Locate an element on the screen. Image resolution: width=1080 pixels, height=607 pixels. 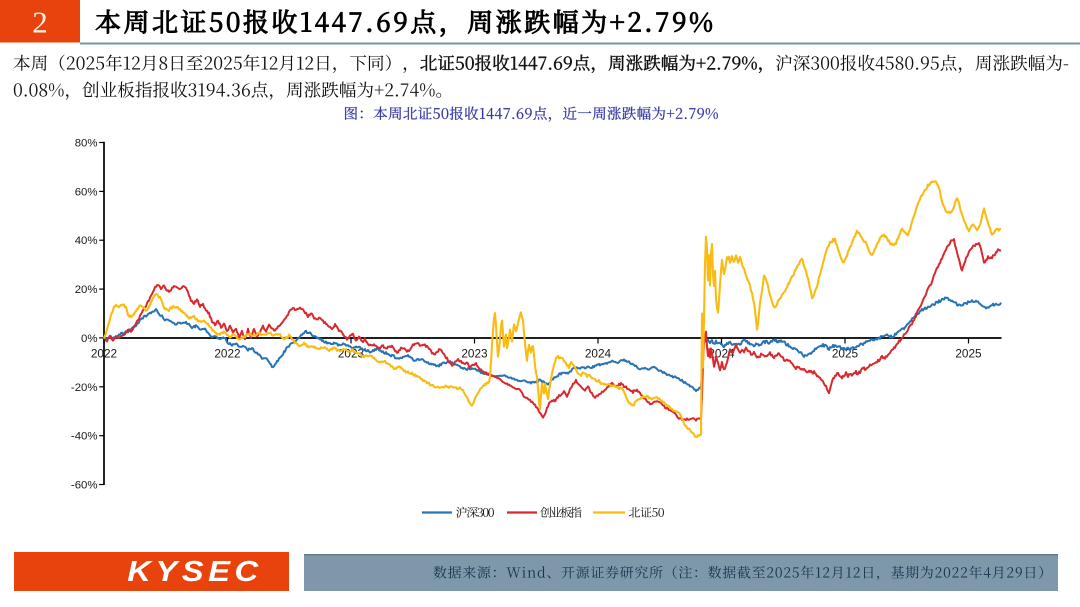
svg-text: 0% is located at coordinates (89, 339).